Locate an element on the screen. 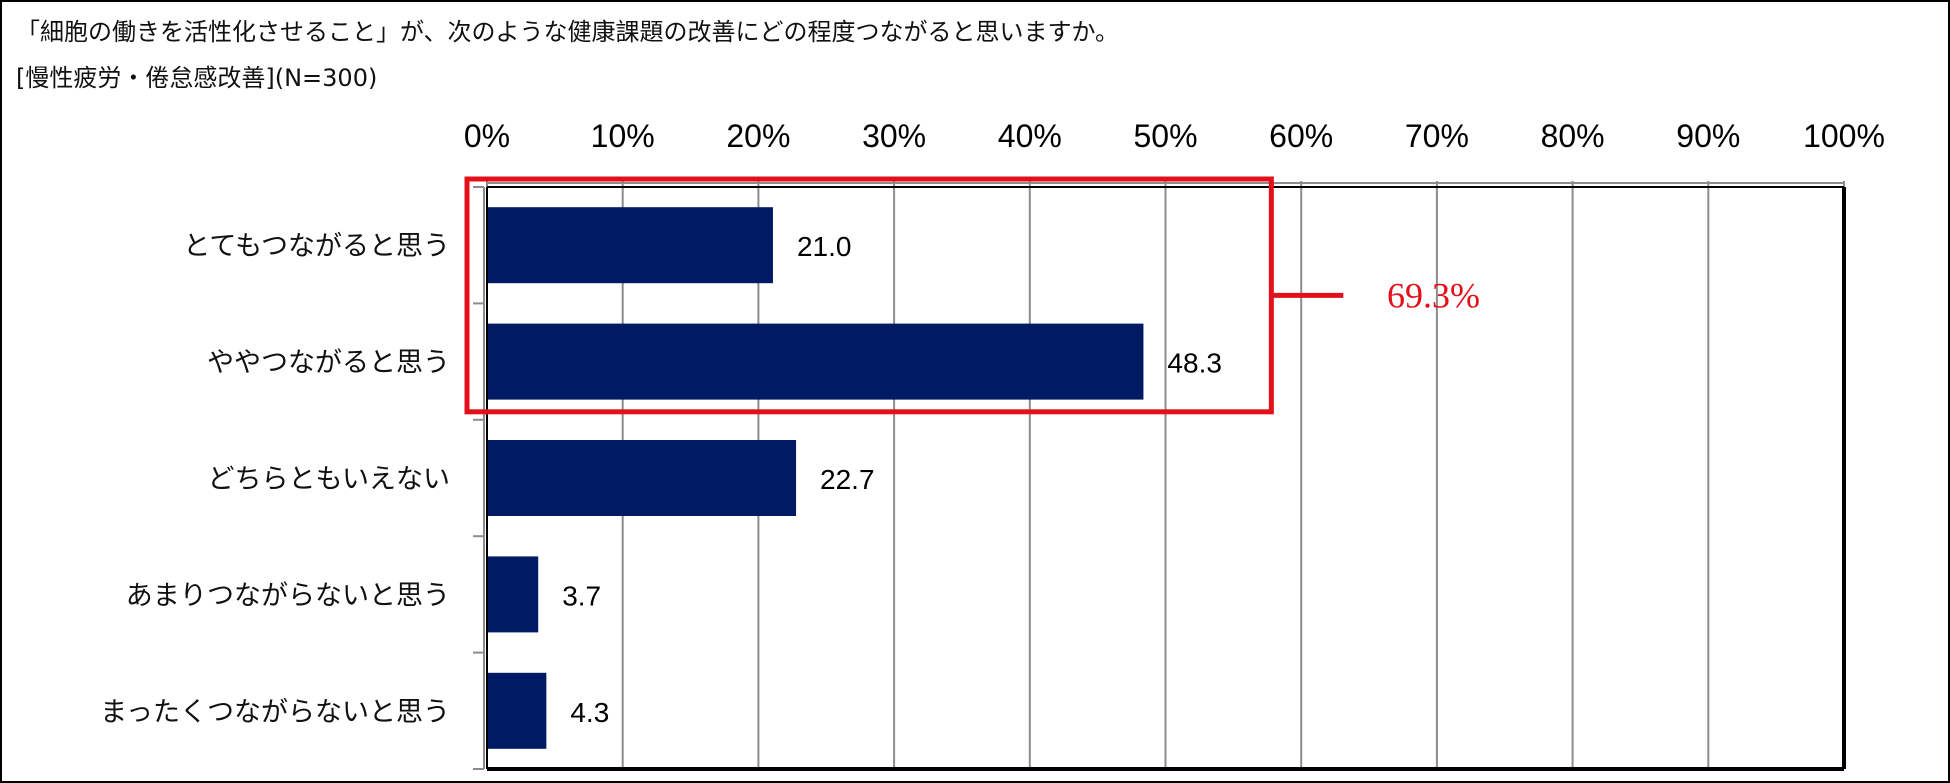  x-tick-label: 50% is located at coordinates (1165, 136).